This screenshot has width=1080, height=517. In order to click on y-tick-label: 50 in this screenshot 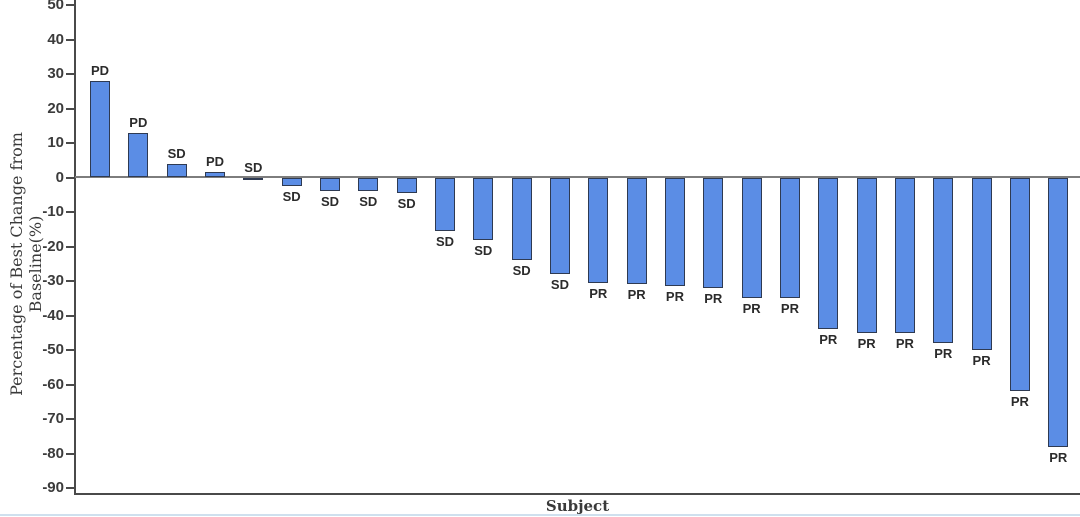, I will do `click(55, 6)`.